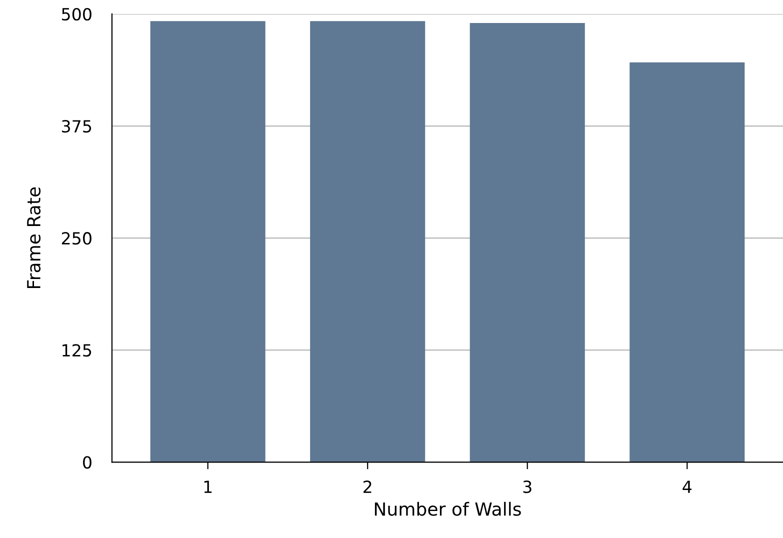 Image resolution: width=783 pixels, height=538 pixels. I want to click on x-tick-label: 2, so click(368, 486).